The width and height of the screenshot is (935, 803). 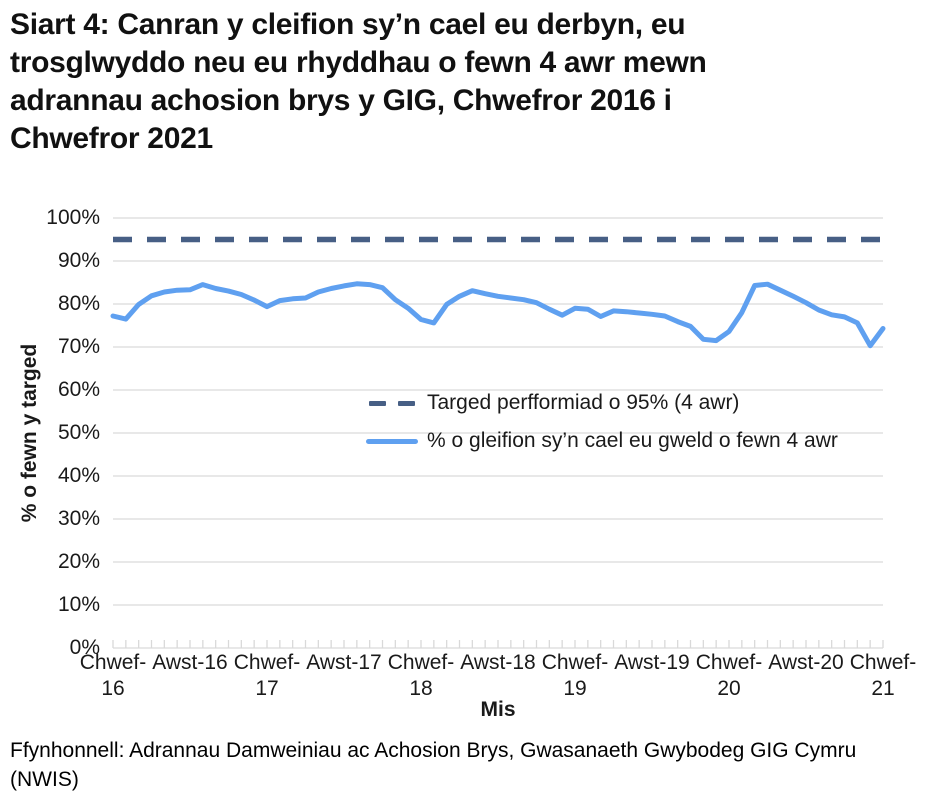 What do you see at coordinates (806, 662) in the screenshot?
I see `x-tick-label: Awst-20` at bounding box center [806, 662].